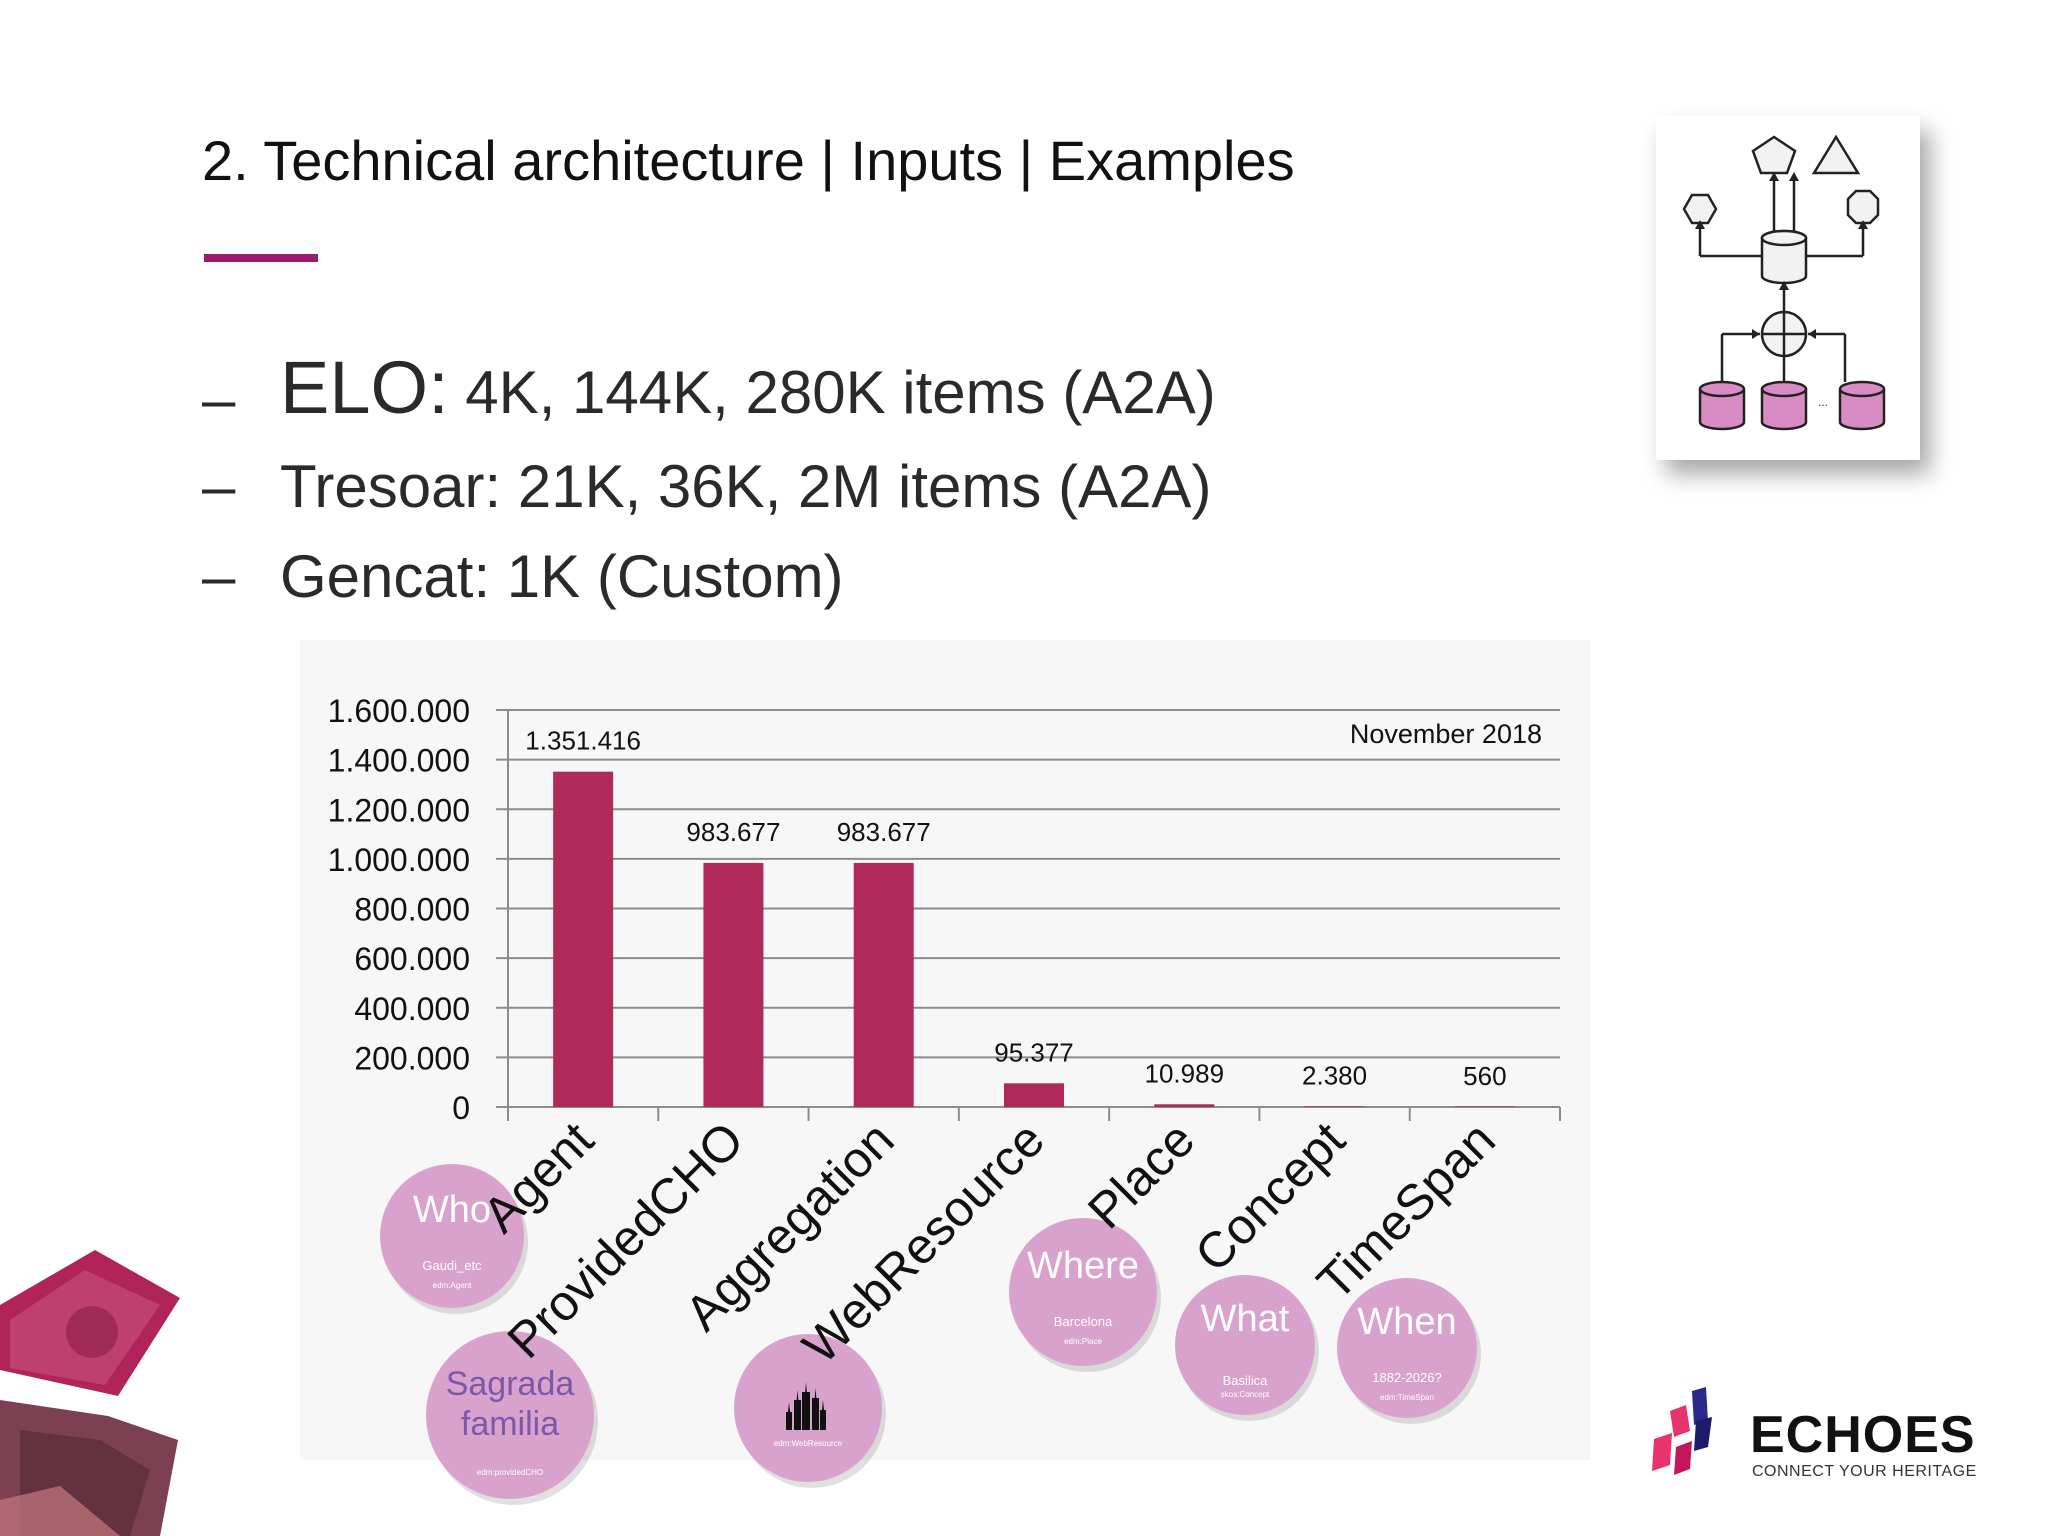 This screenshot has height=1536, width=2048. I want to click on bullet-text-tresoar: Tresoar: 21K, 36K, 2M items (A2A), so click(746, 486).